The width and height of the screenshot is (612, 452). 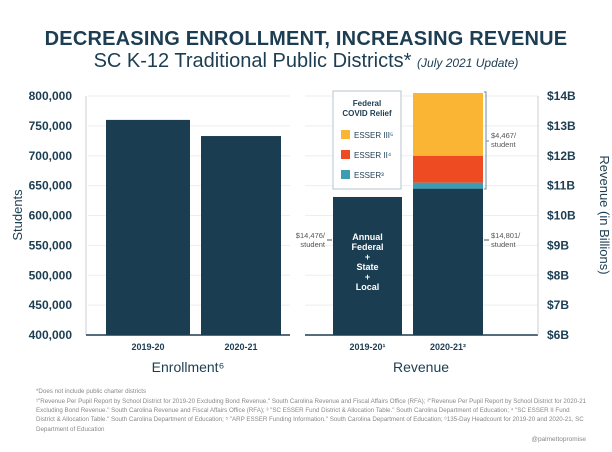 What do you see at coordinates (448, 124) in the screenshot?
I see `revenue-bar-esser-iii-` at bounding box center [448, 124].